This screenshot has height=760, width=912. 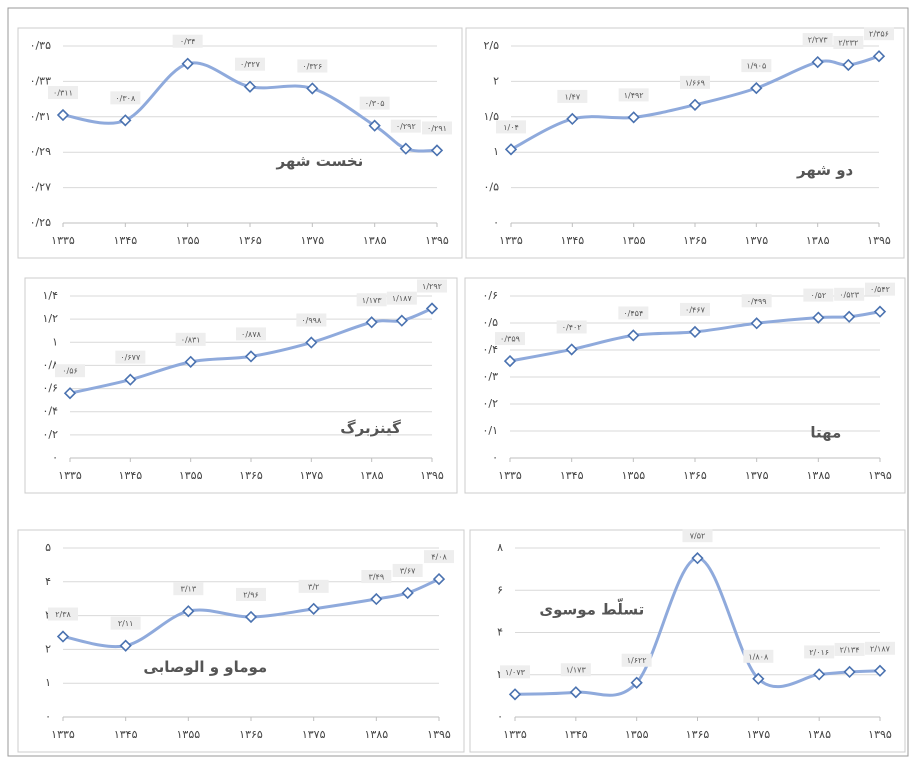 What do you see at coordinates (510, 339) in the screenshot?
I see `value-label: ۰/۳۵۹` at bounding box center [510, 339].